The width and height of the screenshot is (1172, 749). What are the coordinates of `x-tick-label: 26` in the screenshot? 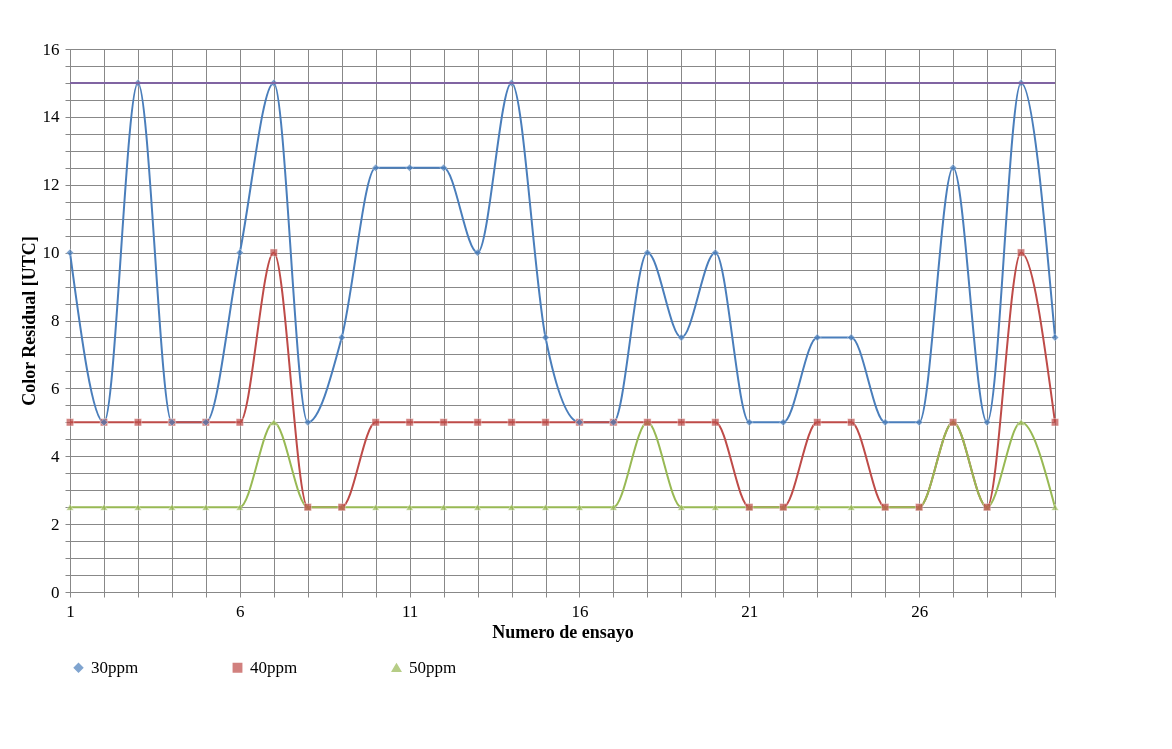 It's located at (920, 611).